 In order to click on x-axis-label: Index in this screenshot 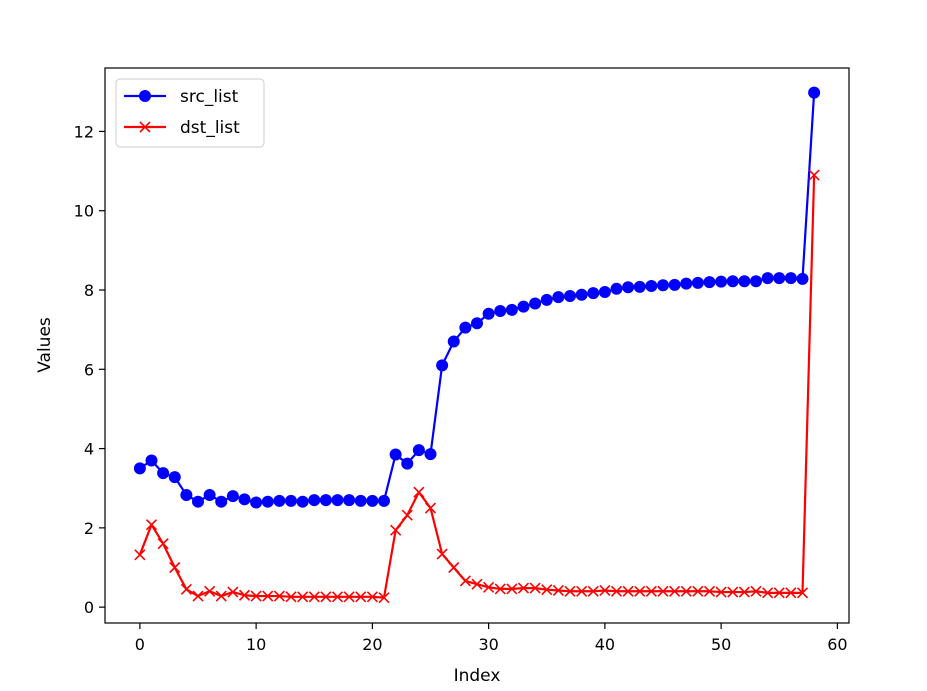, I will do `click(477, 676)`.